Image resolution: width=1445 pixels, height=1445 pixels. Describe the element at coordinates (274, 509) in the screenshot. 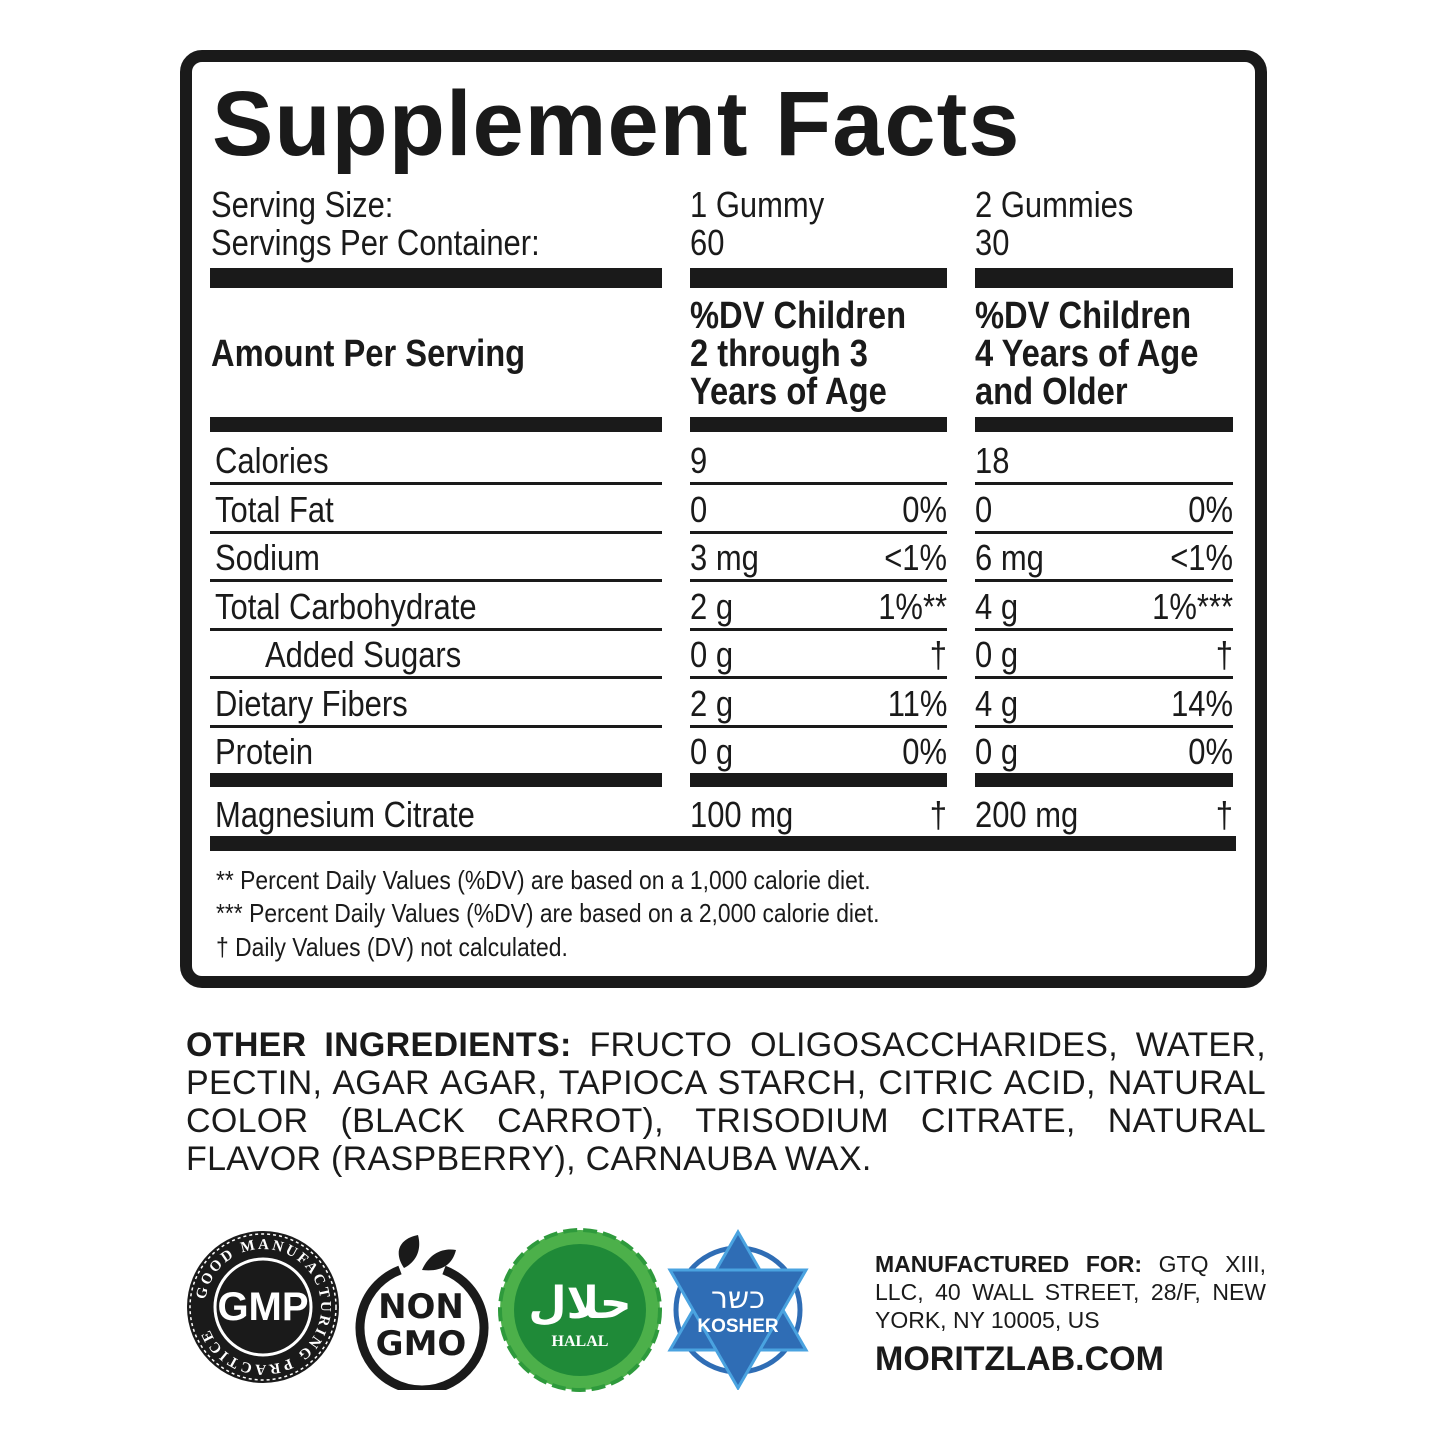

I see `nutrient-label: Total Fat` at that location.